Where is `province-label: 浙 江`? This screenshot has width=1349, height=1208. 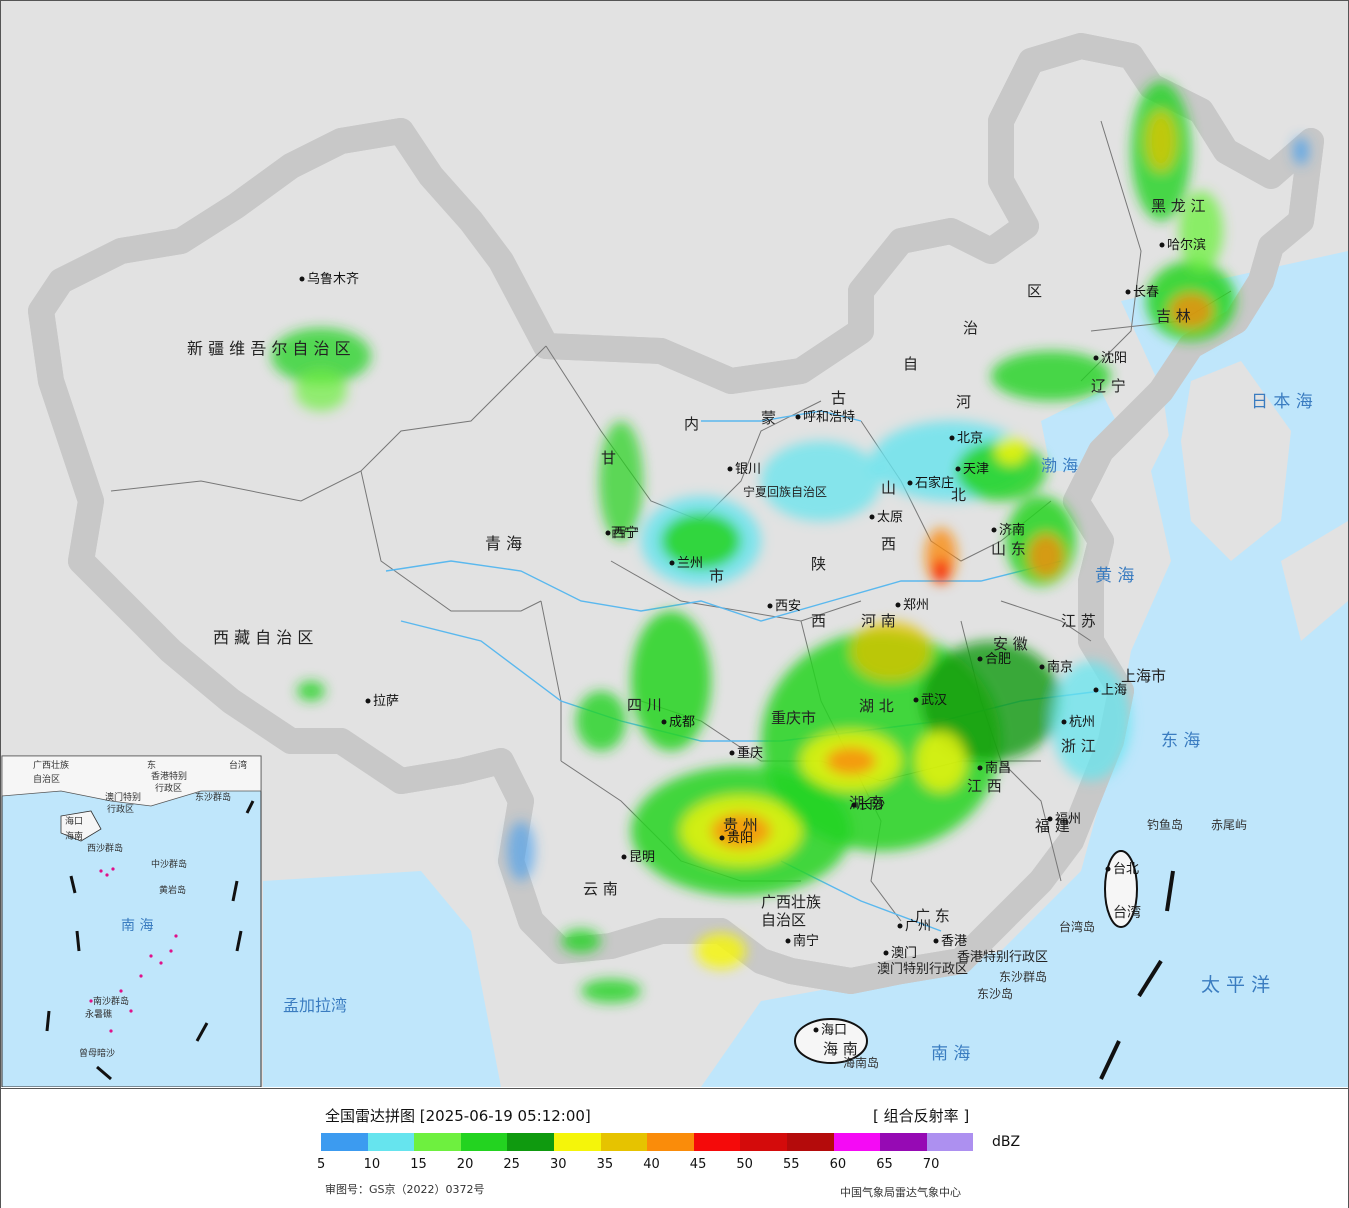
province-label: 浙 江 is located at coordinates (1078, 746).